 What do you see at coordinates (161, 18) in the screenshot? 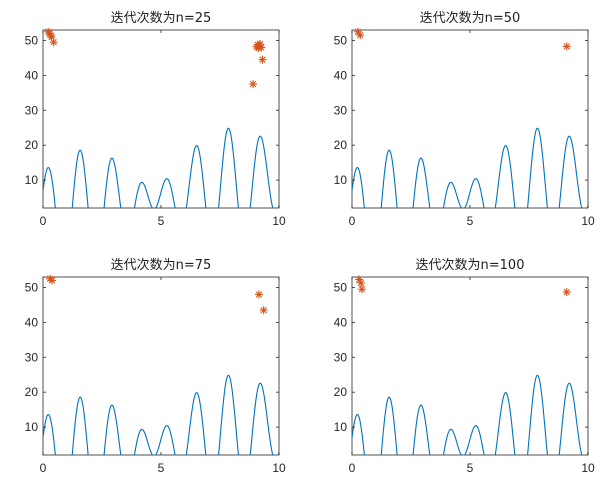
I see `subplot-title: 迭代次数为n=25` at bounding box center [161, 18].